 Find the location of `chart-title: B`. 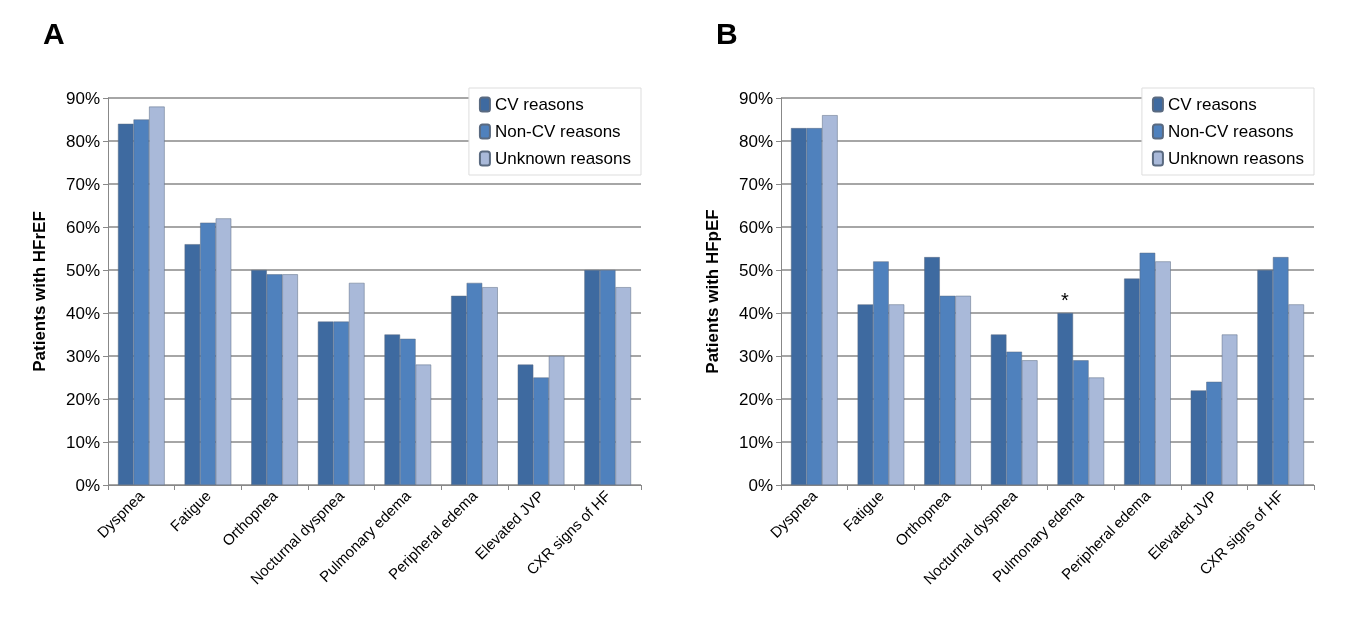

chart-title: B is located at coordinates (727, 33).